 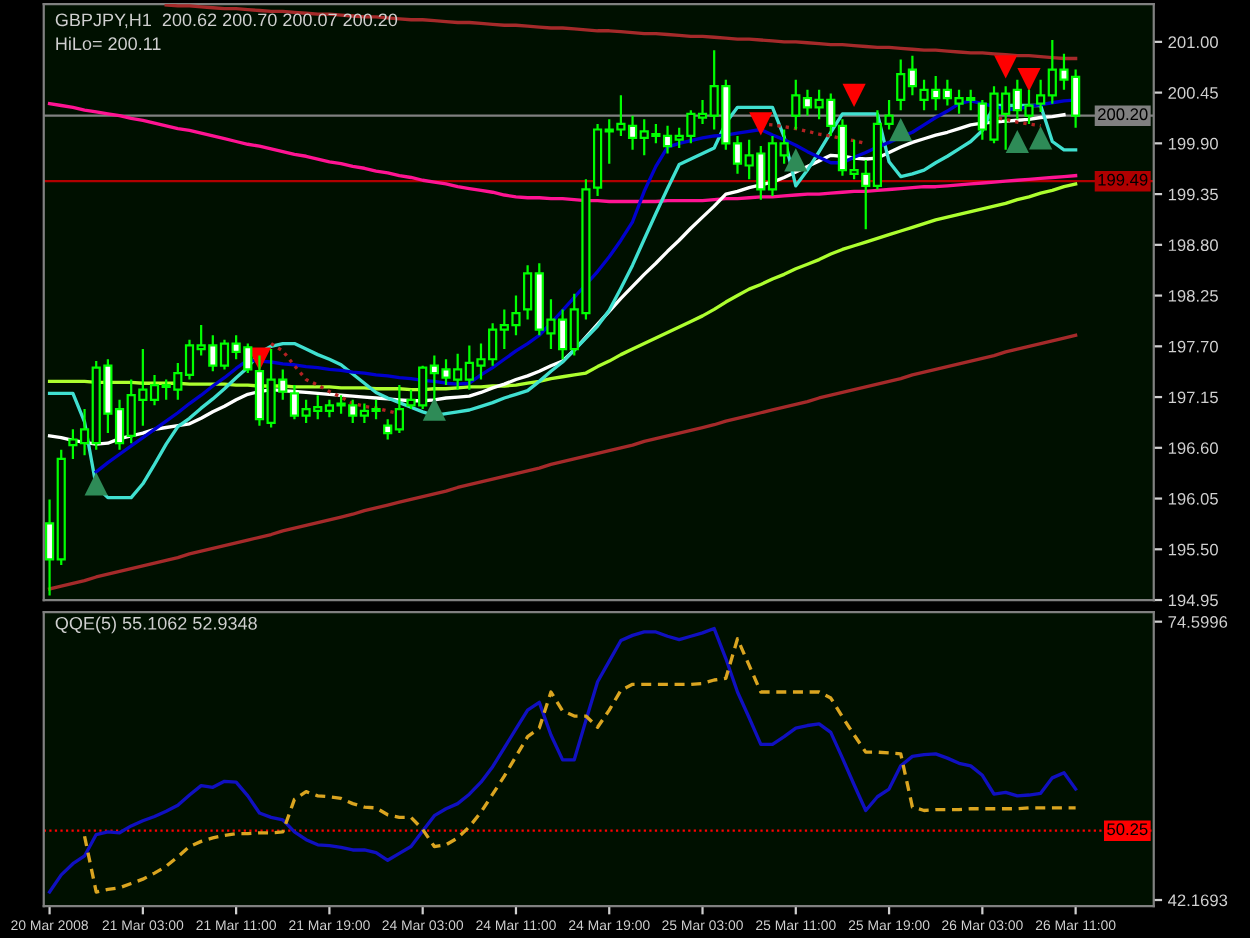 What do you see at coordinates (1193, 245) in the screenshot?
I see `y-tick-label: 198.80` at bounding box center [1193, 245].